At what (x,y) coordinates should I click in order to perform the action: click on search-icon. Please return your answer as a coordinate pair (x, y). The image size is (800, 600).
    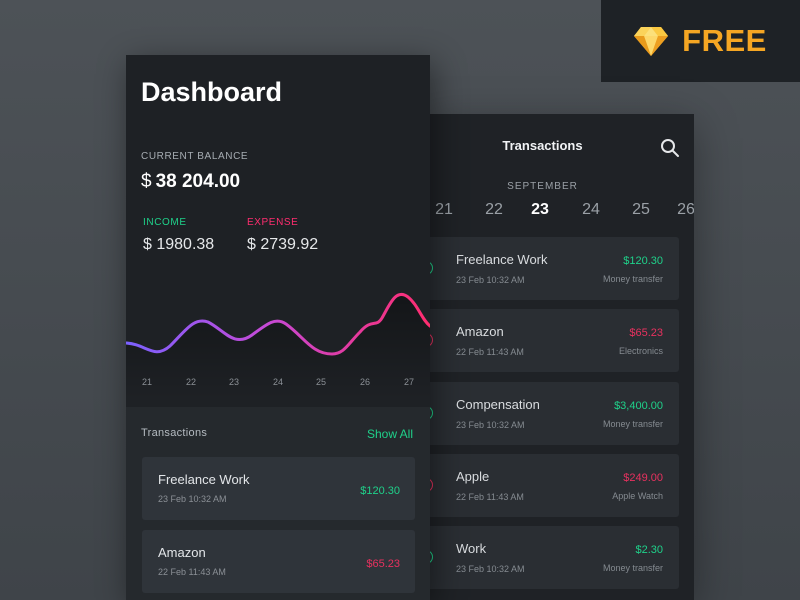
    Looking at the image, I should click on (670, 148).